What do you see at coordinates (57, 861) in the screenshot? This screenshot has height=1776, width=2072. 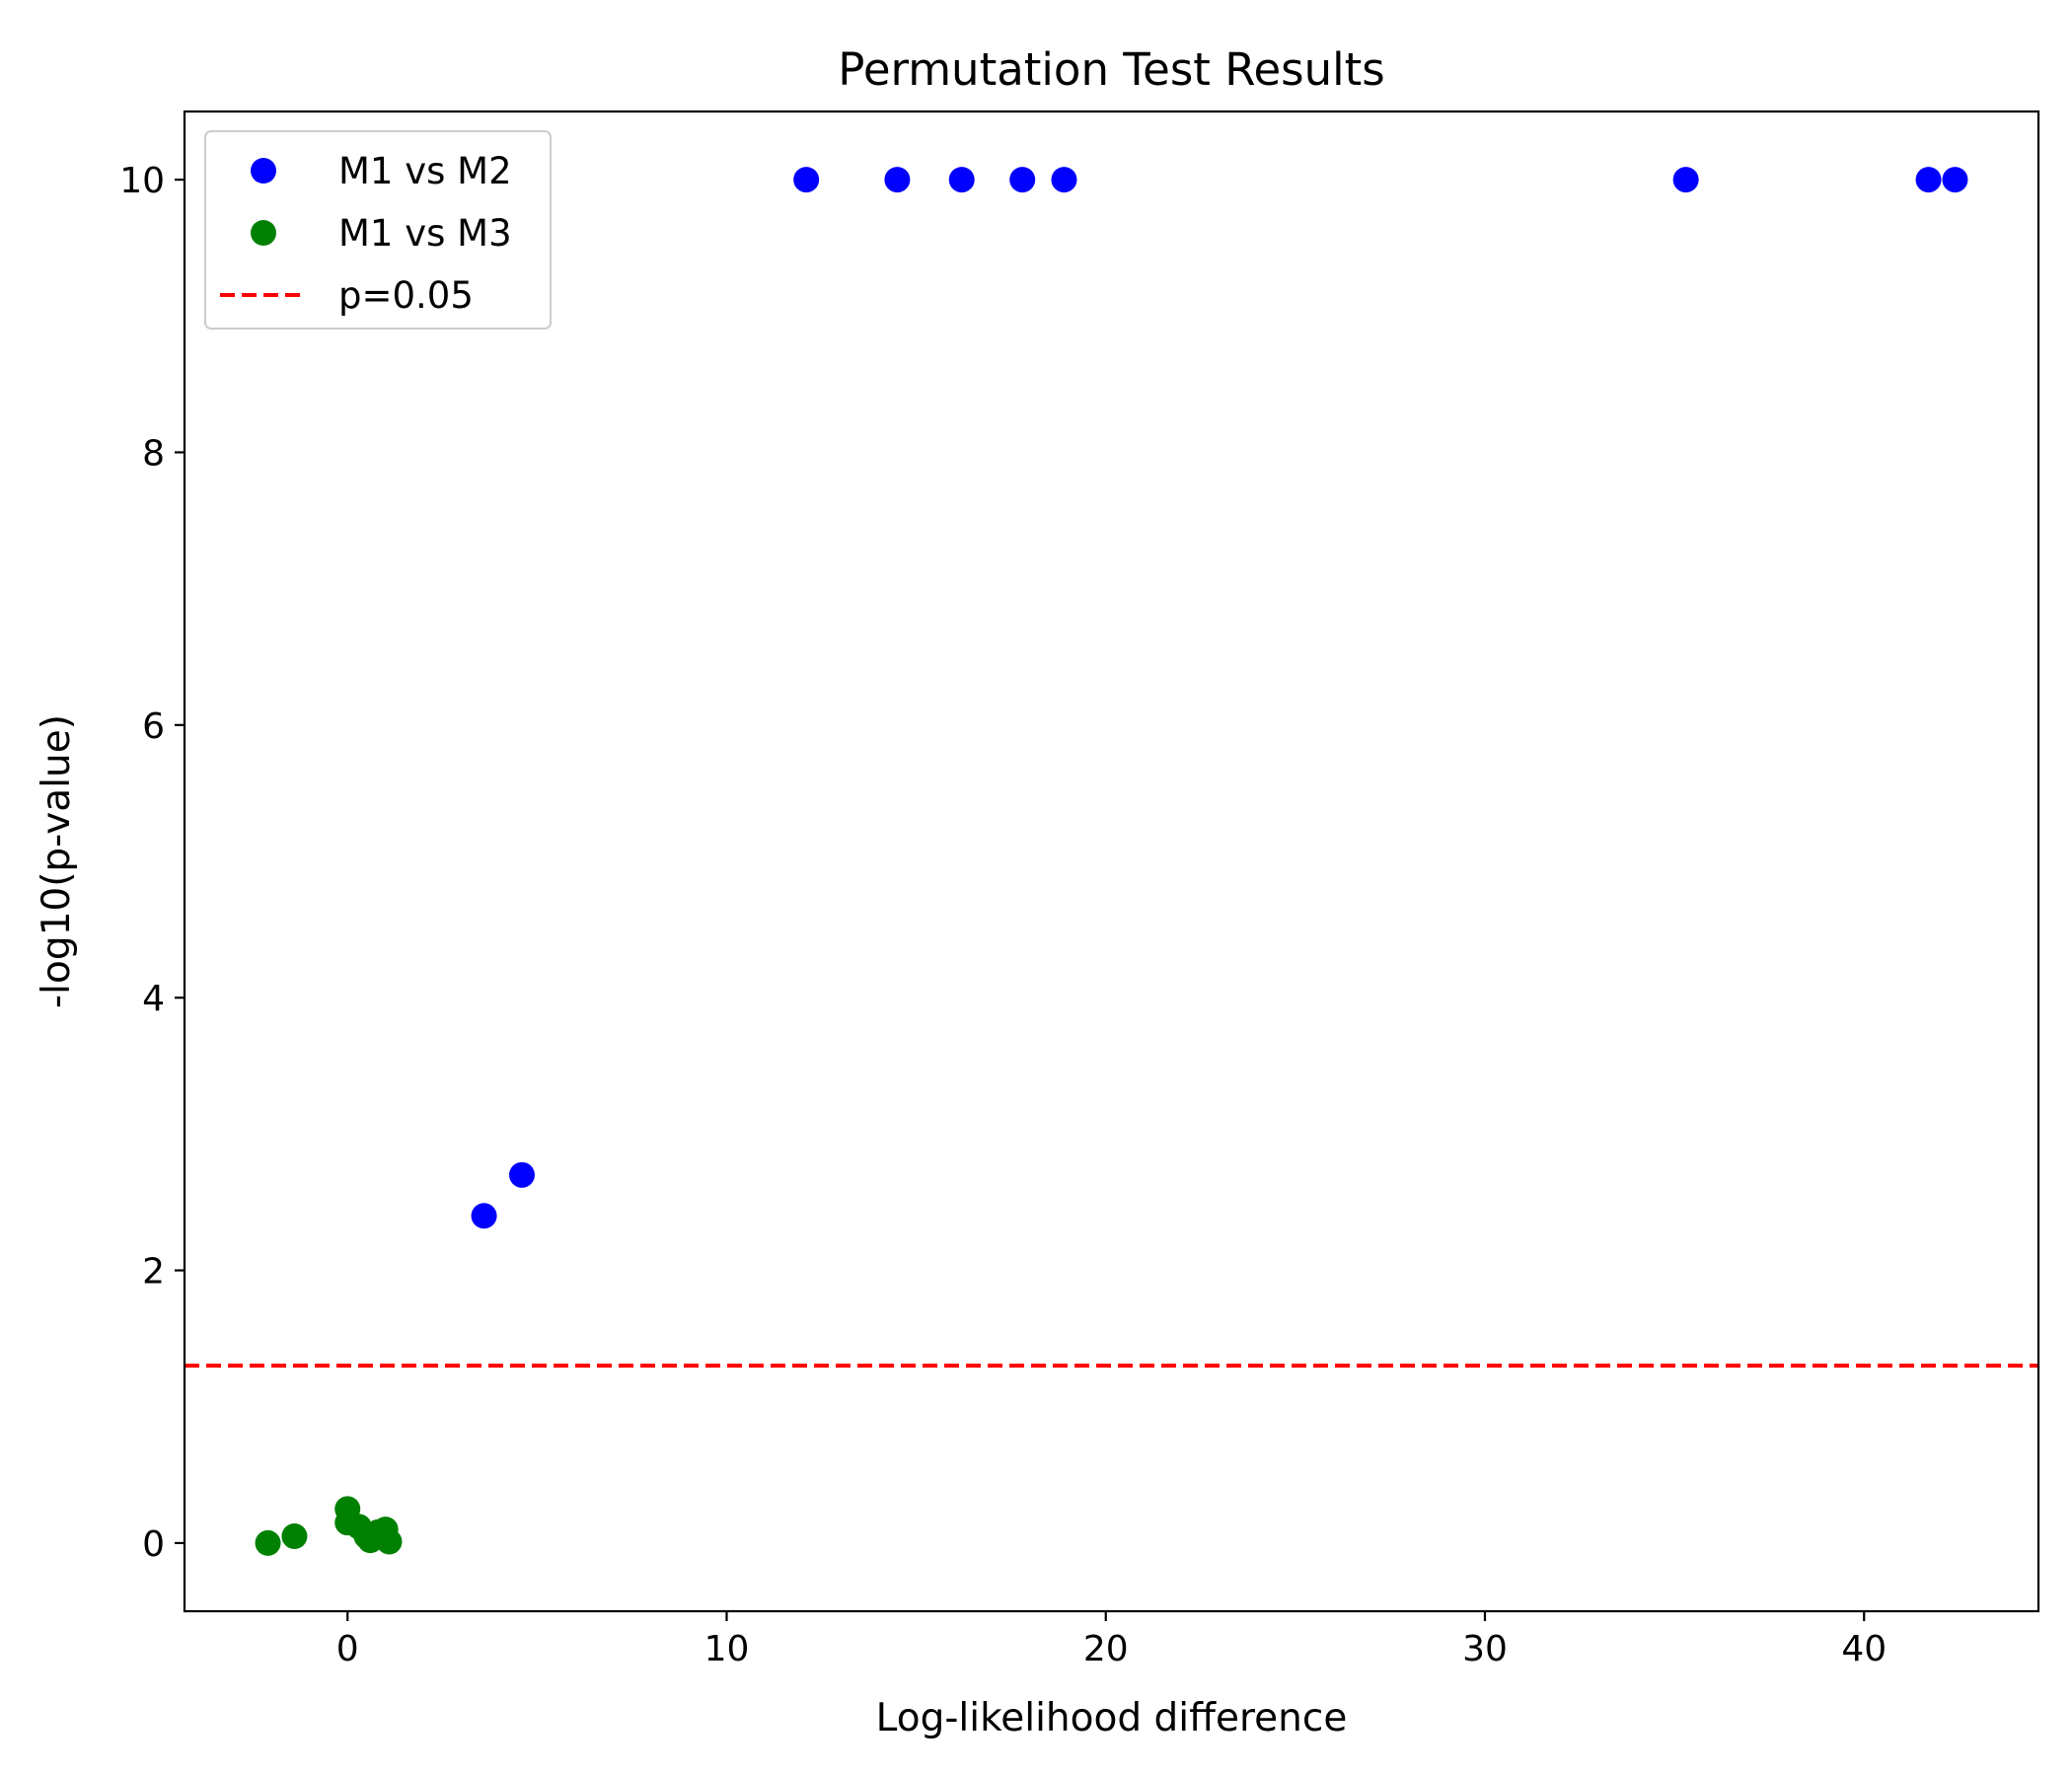 I see `y-axis-label: -log10(p-value)` at bounding box center [57, 861].